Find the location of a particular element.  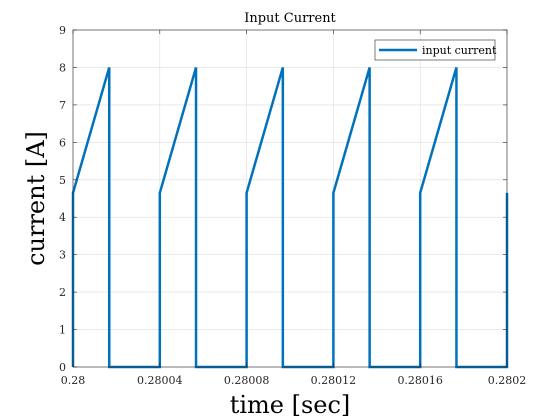

legend-label: input current is located at coordinates (459, 50).